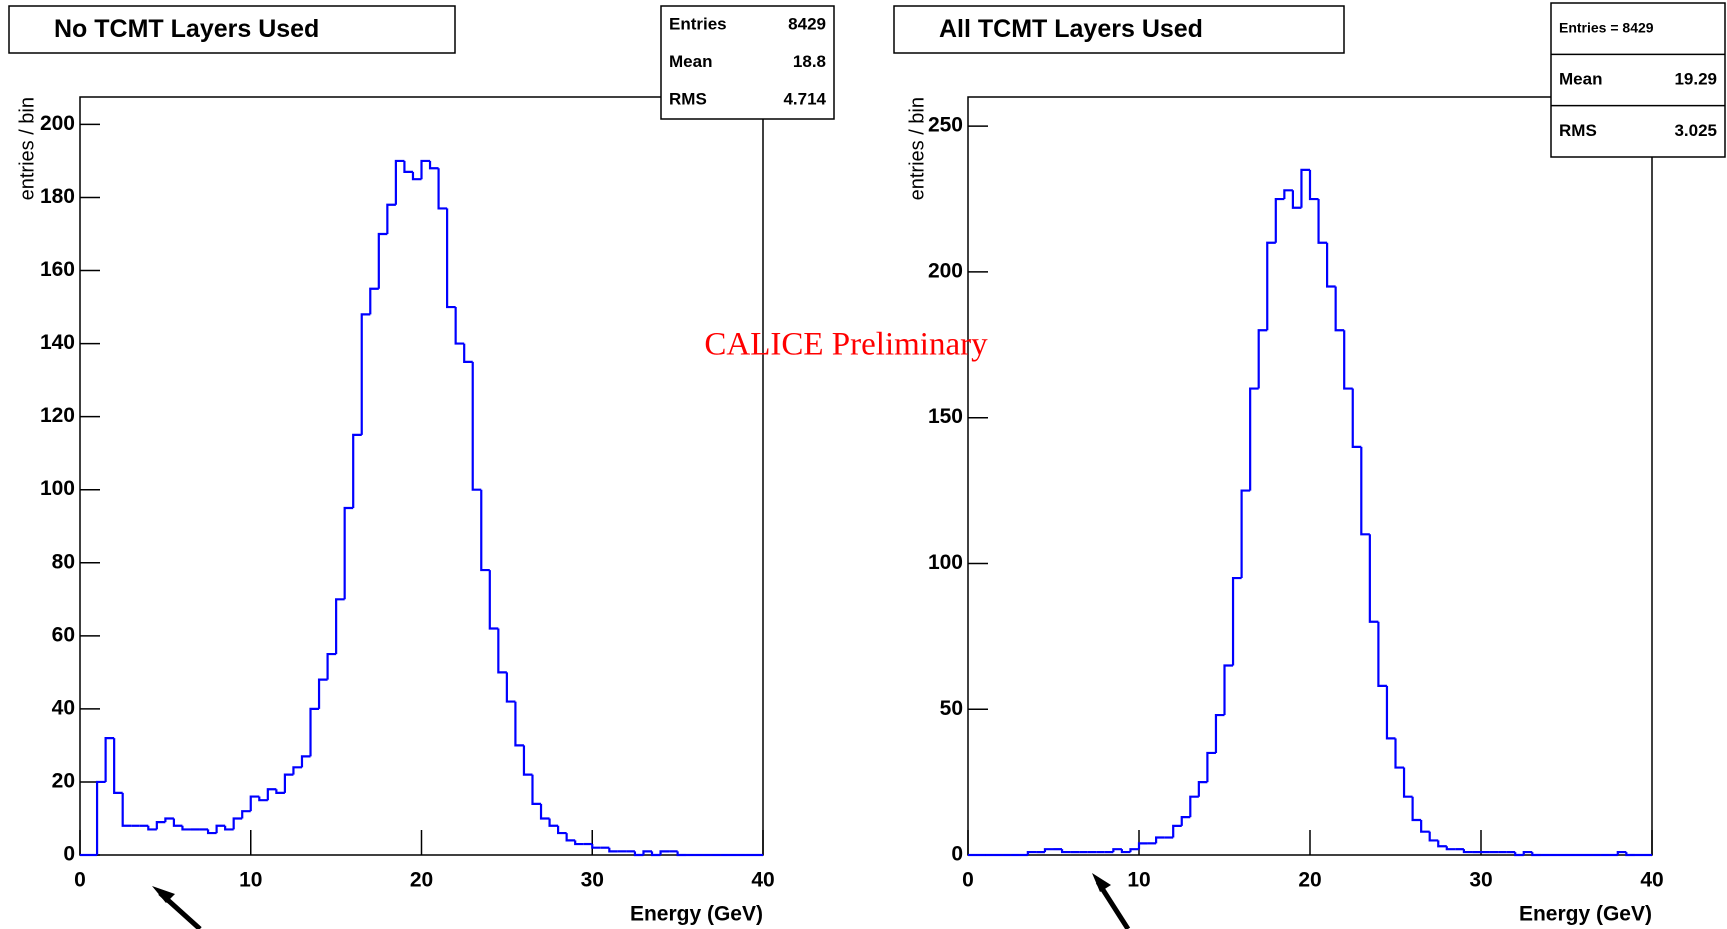 Image resolution: width=1727 pixels, height=929 pixels. I want to click on y-tick-label: 0, so click(957, 854).